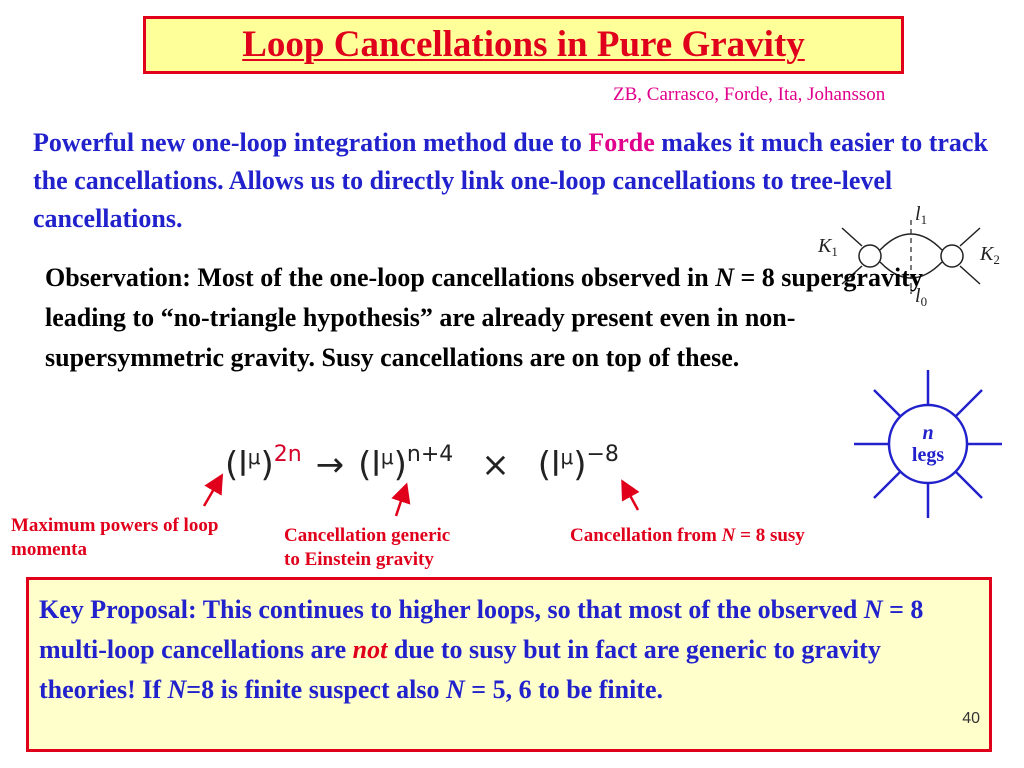  Describe the element at coordinates (213, 490) in the screenshot. I see `arrow-max-powers` at that location.